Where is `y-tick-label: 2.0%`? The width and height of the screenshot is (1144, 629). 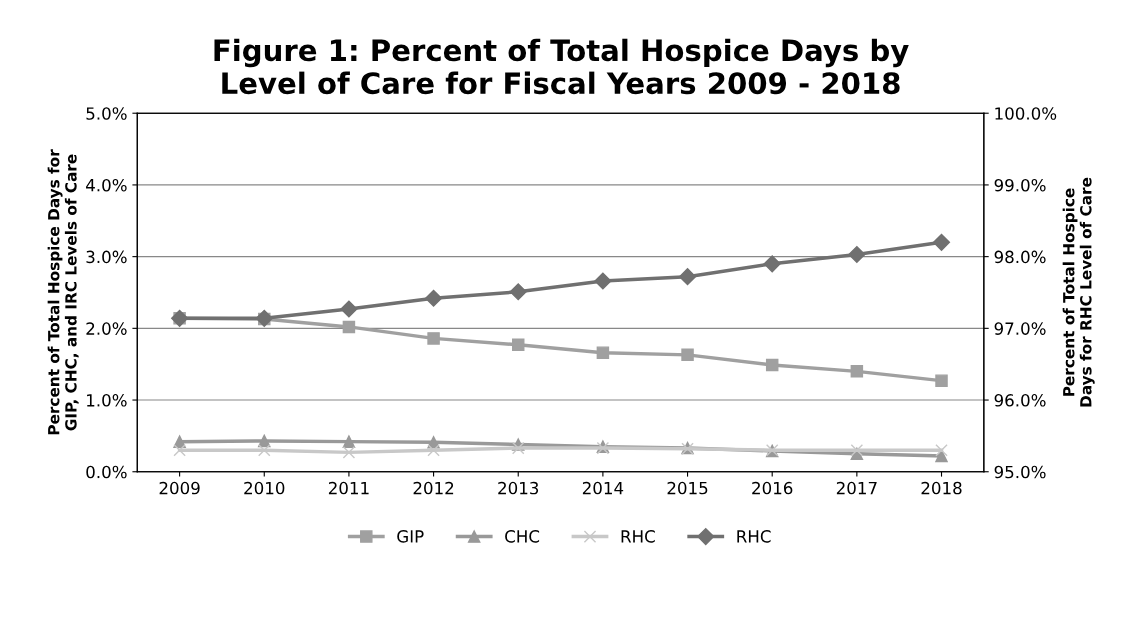
y-tick-label: 2.0% is located at coordinates (106, 328).